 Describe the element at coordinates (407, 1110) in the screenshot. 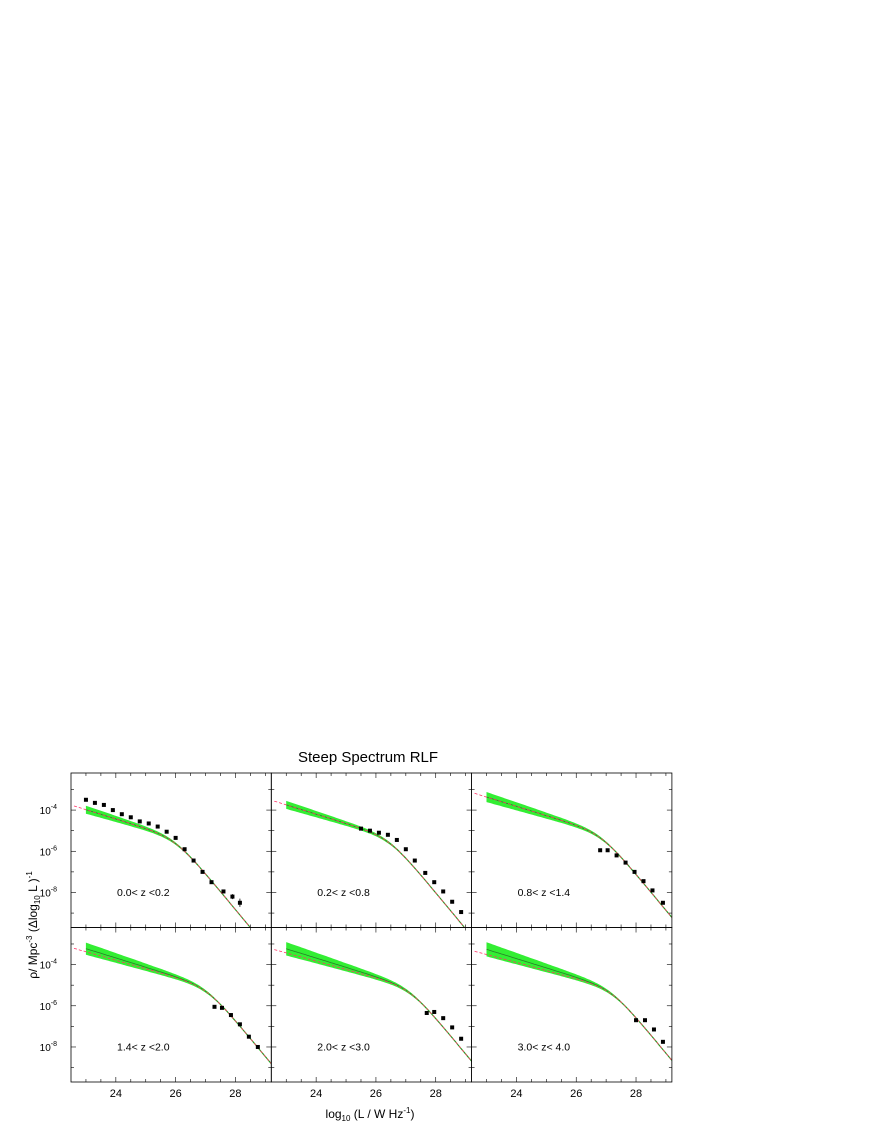

I see `x-axis-label-sup: -1` at that location.